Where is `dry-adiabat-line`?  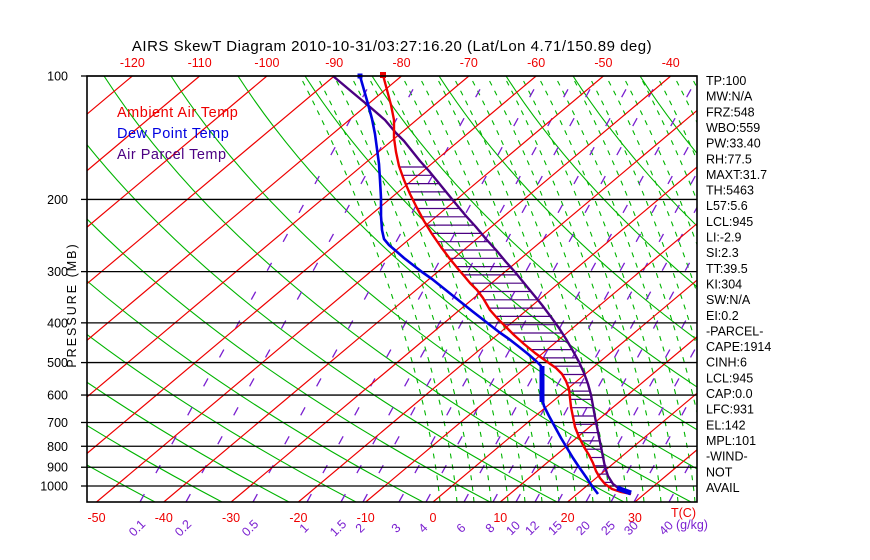 dry-adiabat-line is located at coordinates (567, 208).